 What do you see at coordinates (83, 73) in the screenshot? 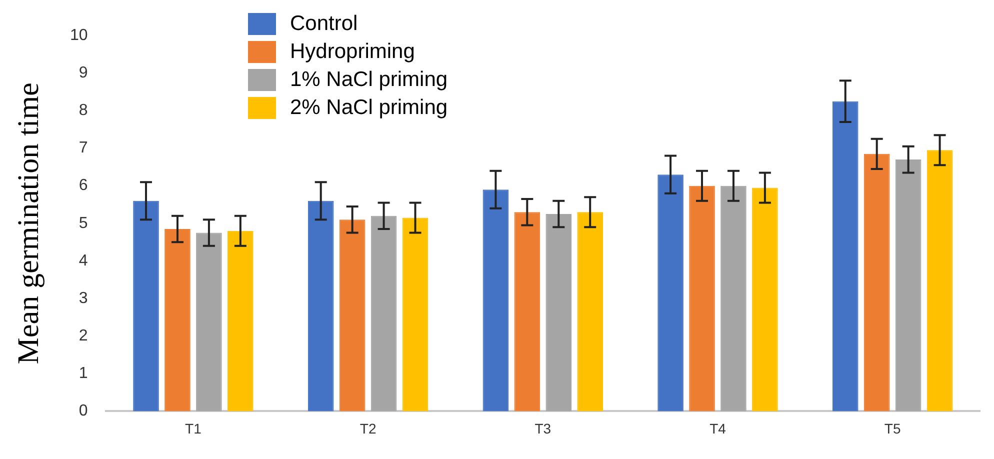
I see `y-tick-label: 9` at bounding box center [83, 73].